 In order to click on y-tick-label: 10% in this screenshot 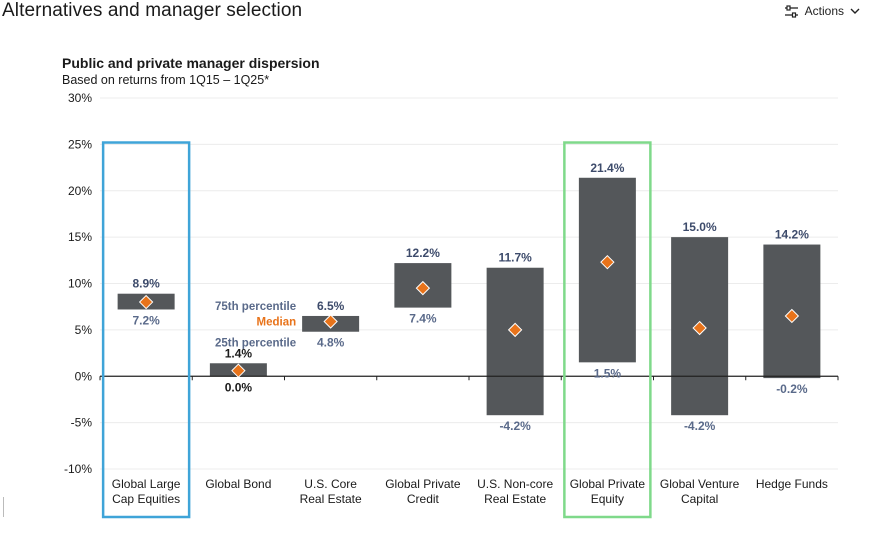, I will do `click(80, 284)`.